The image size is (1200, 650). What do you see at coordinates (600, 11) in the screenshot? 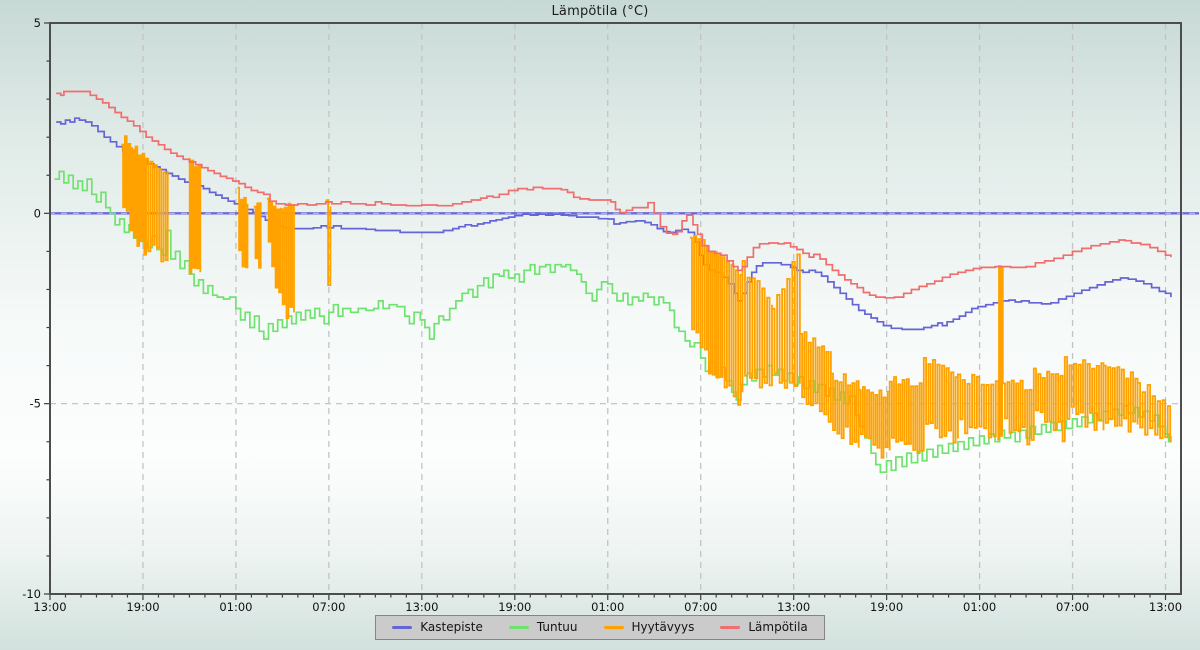
I see `chart-title: Lämpötila (°C)` at bounding box center [600, 11].